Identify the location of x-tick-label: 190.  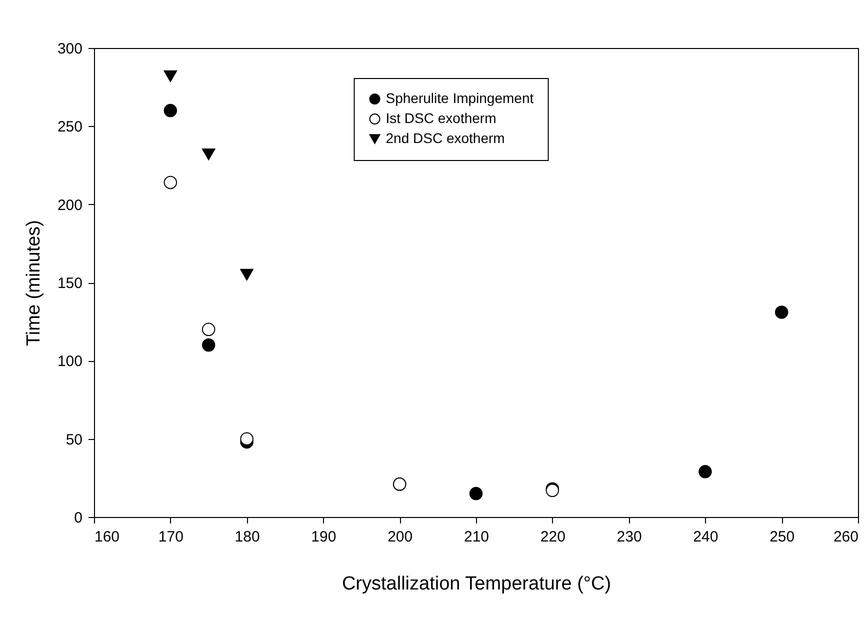
(323, 537).